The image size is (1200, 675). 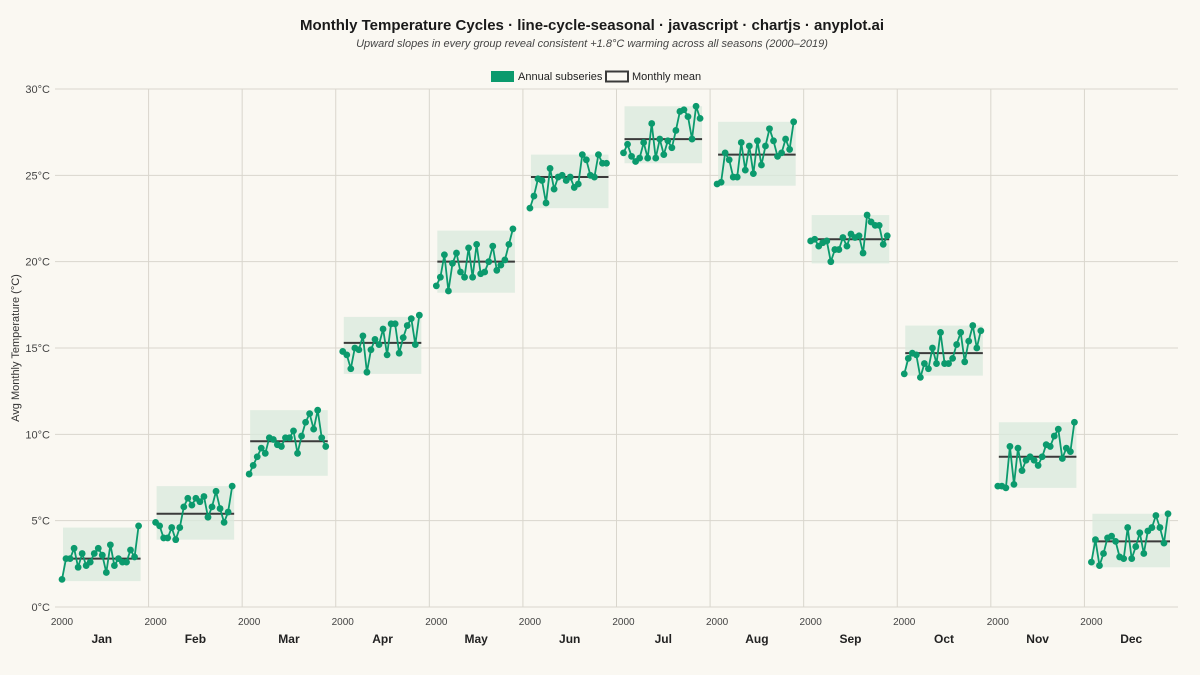 What do you see at coordinates (944, 639) in the screenshot?
I see `month-label: Oct` at bounding box center [944, 639].